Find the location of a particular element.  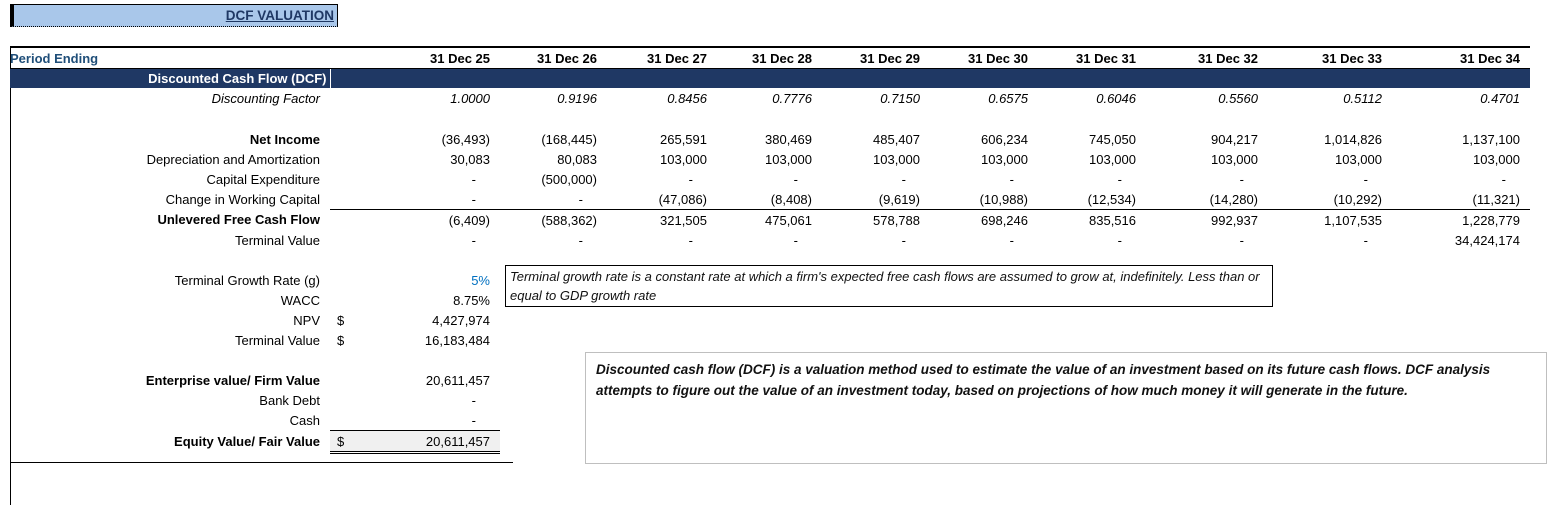

row-label: Terminal Value is located at coordinates (277, 240).